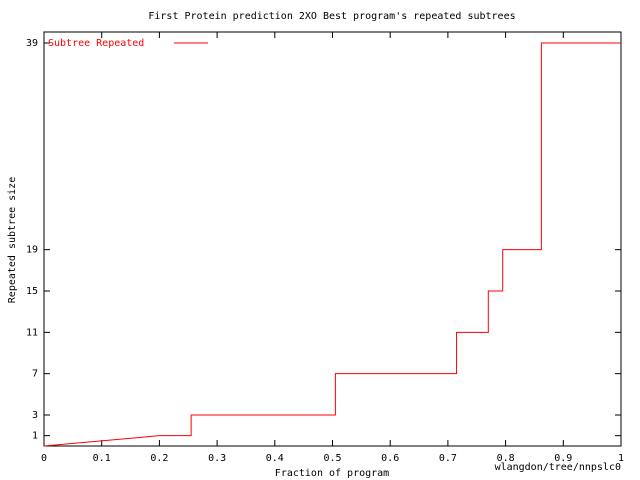 This screenshot has width=640, height=480. Describe the element at coordinates (35, 374) in the screenshot. I see `y-tick-label: 7` at that location.